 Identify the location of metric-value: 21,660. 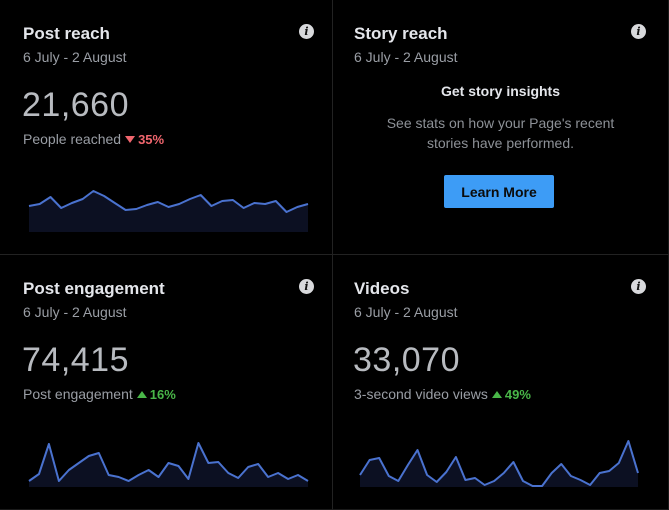
(75, 105).